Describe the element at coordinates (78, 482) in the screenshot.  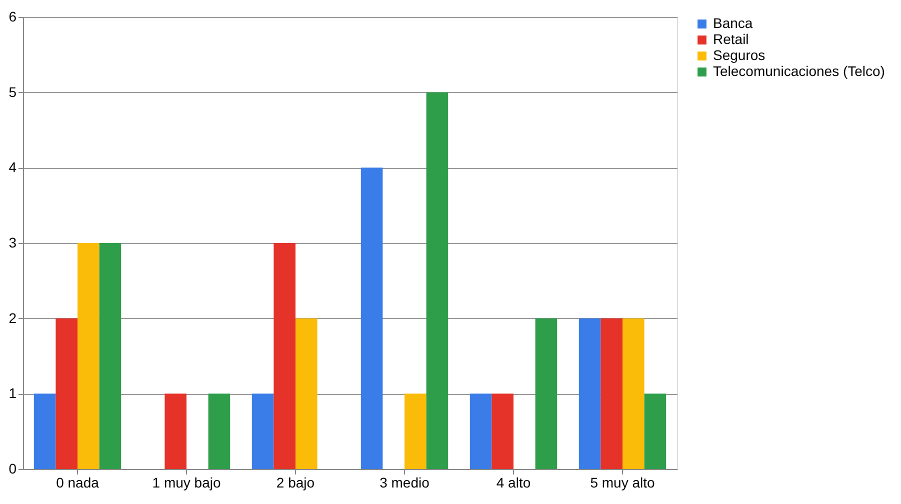
I see `x-tick-label: 0 nada` at that location.